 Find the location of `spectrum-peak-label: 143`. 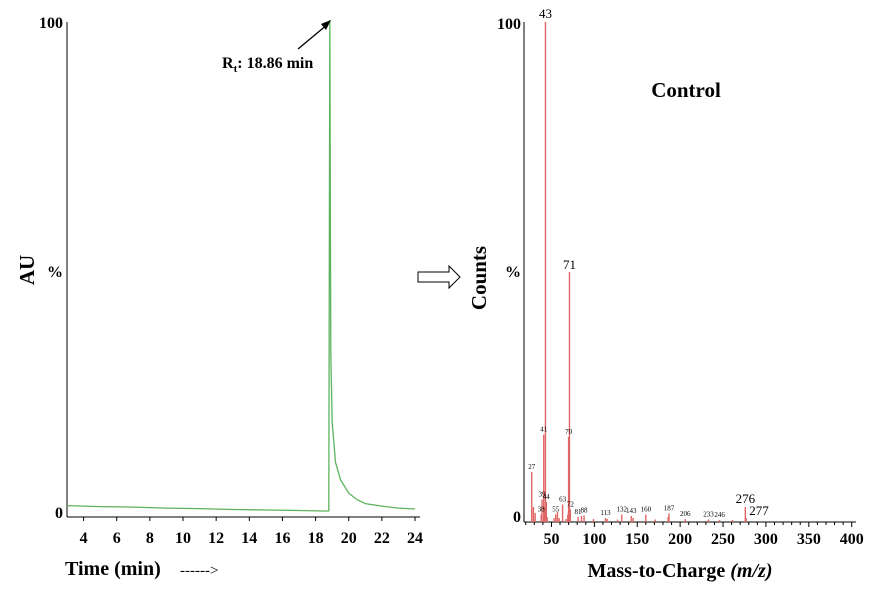

spectrum-peak-label: 143 is located at coordinates (631, 511).